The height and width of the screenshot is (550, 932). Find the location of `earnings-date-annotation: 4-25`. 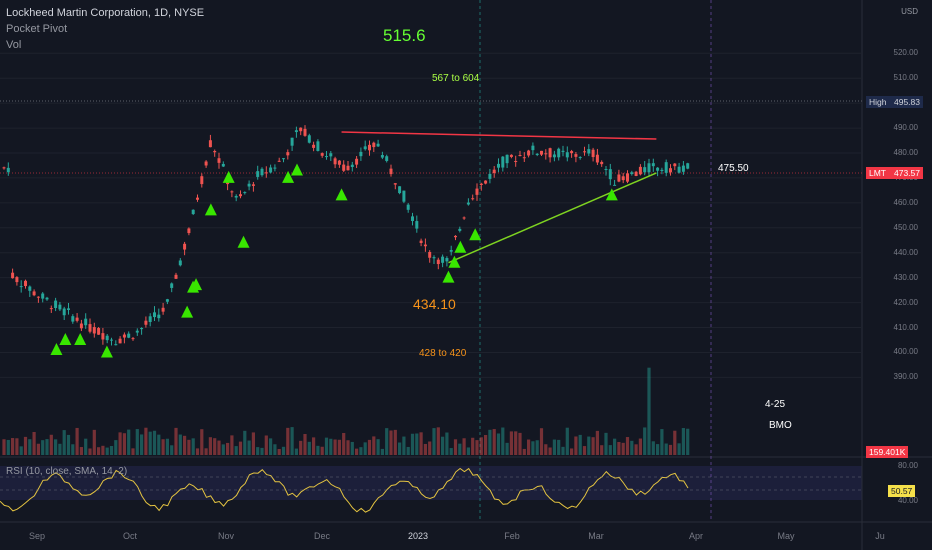

earnings-date-annotation: 4-25 is located at coordinates (775, 404).